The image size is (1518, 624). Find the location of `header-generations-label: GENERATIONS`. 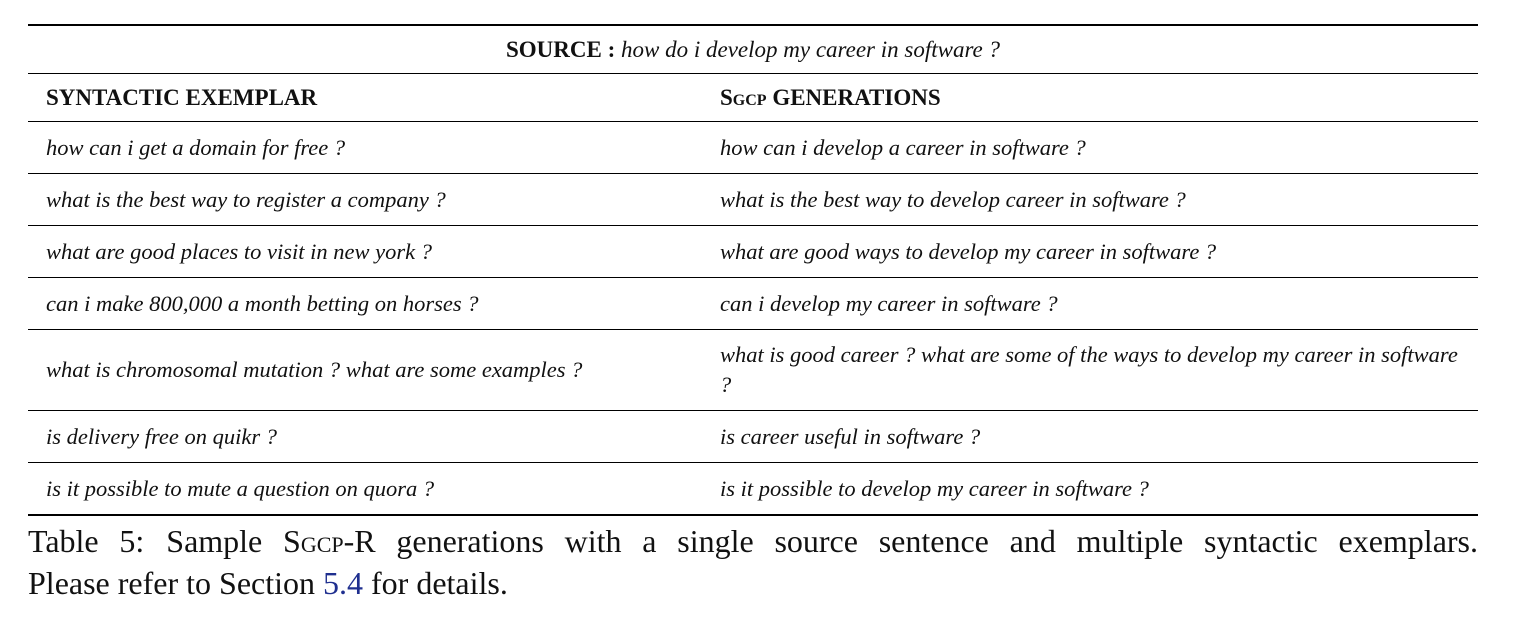

header-generations-label: GENERATIONS is located at coordinates (854, 97).